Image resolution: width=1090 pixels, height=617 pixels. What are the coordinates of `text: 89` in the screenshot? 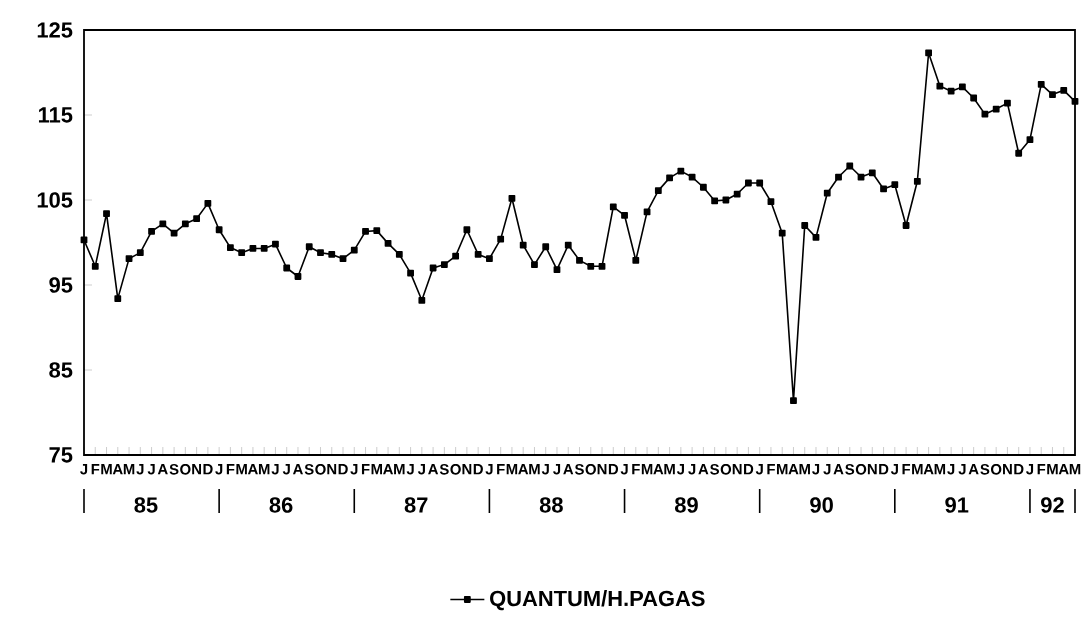 It's located at (686, 505).